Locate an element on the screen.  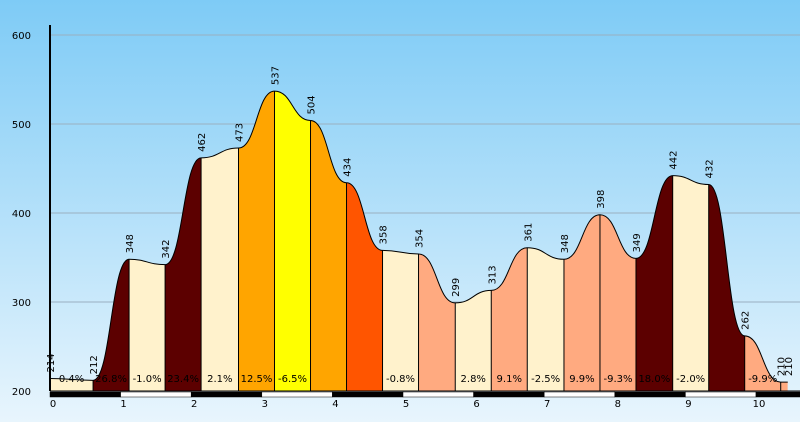
elevation-label: 354 is located at coordinates (420, 238).